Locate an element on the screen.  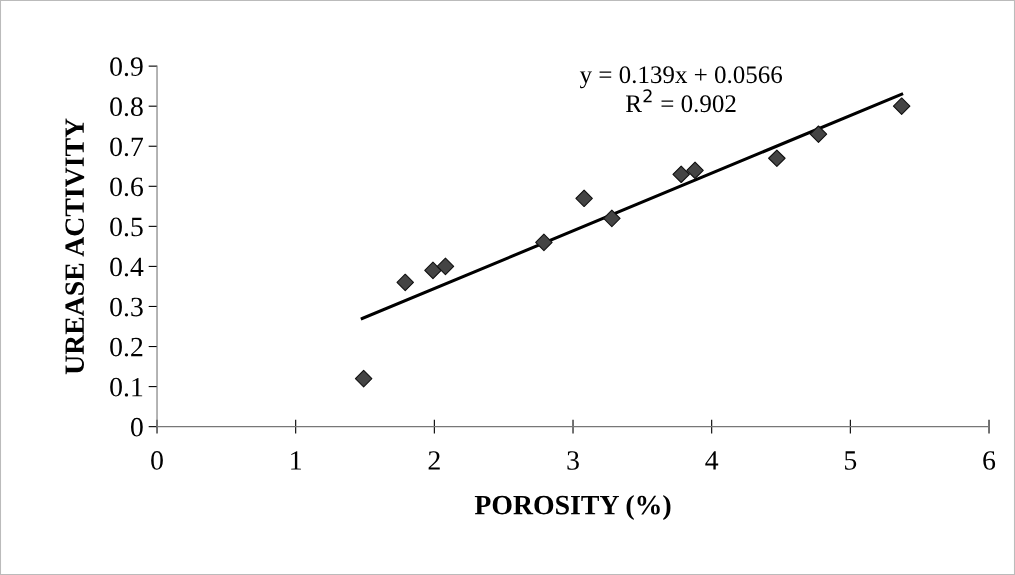
x-axis-title: POROSITY (%) is located at coordinates (572, 507).